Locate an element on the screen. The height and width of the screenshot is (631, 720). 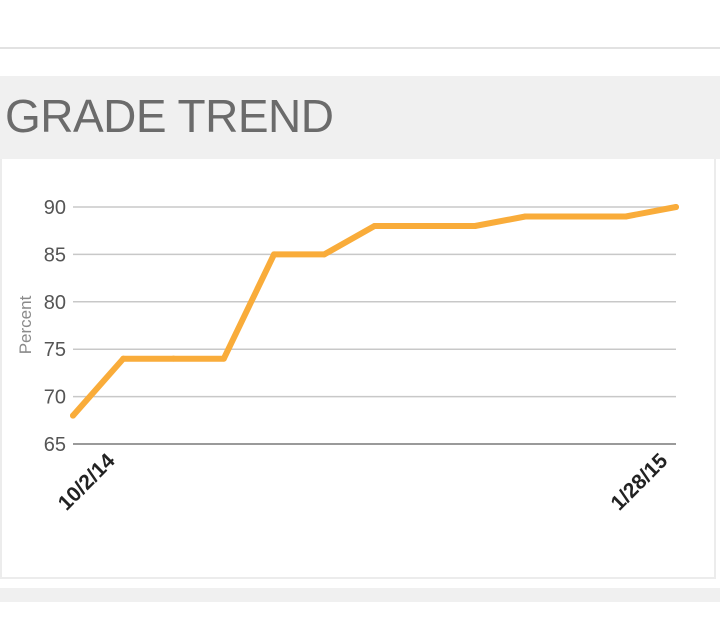
panel-header is located at coordinates (360, 117).